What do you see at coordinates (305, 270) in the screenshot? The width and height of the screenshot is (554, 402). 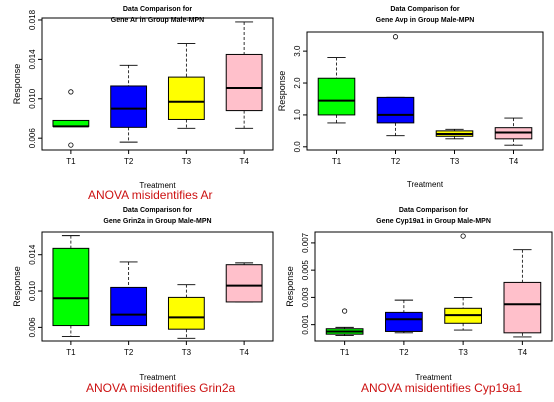 I see `y-tick-label: 0.005` at bounding box center [305, 270].